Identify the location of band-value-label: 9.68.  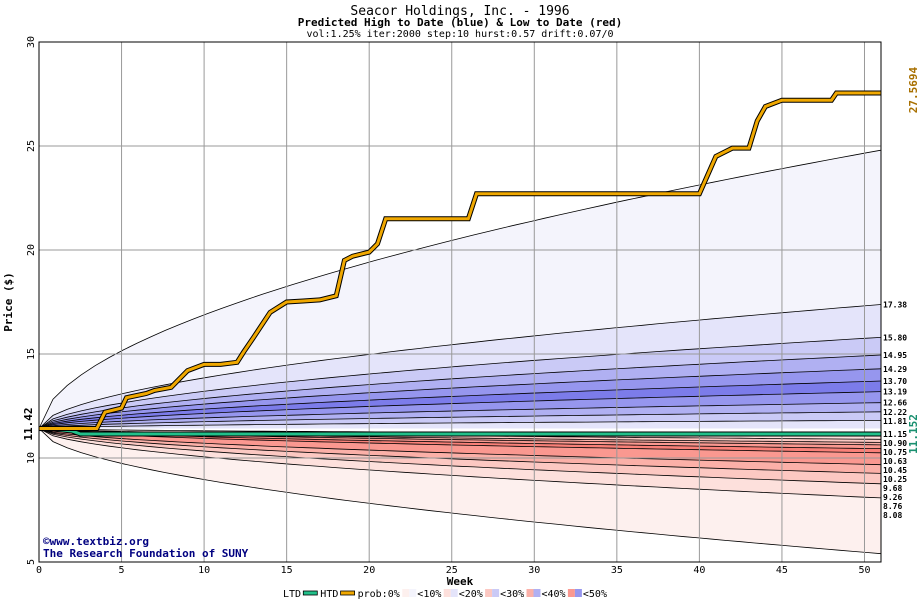
(892, 488).